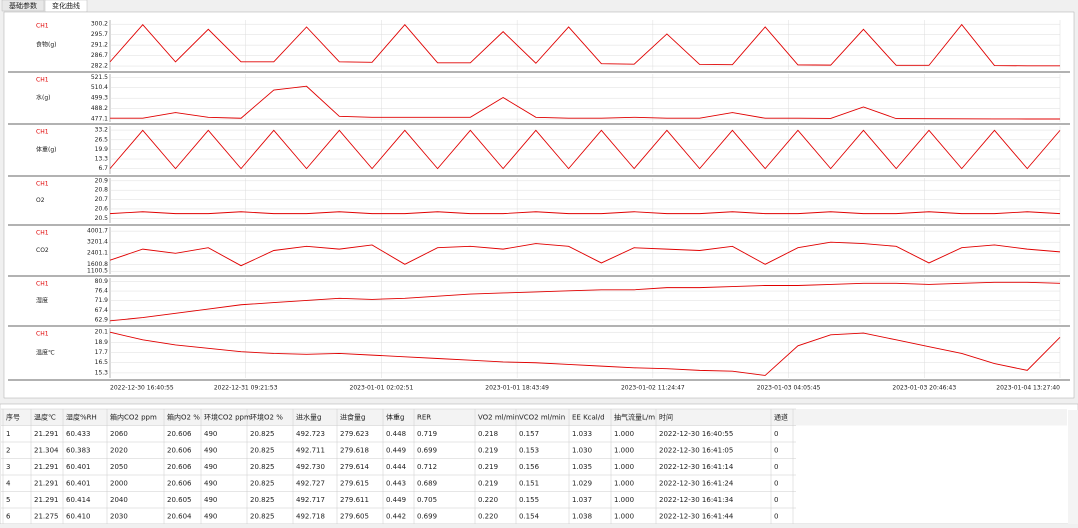 Image resolution: width=1078 pixels, height=528 pixels. Describe the element at coordinates (97, 231) in the screenshot. I see `y-tick-label: 4001.7` at that location.